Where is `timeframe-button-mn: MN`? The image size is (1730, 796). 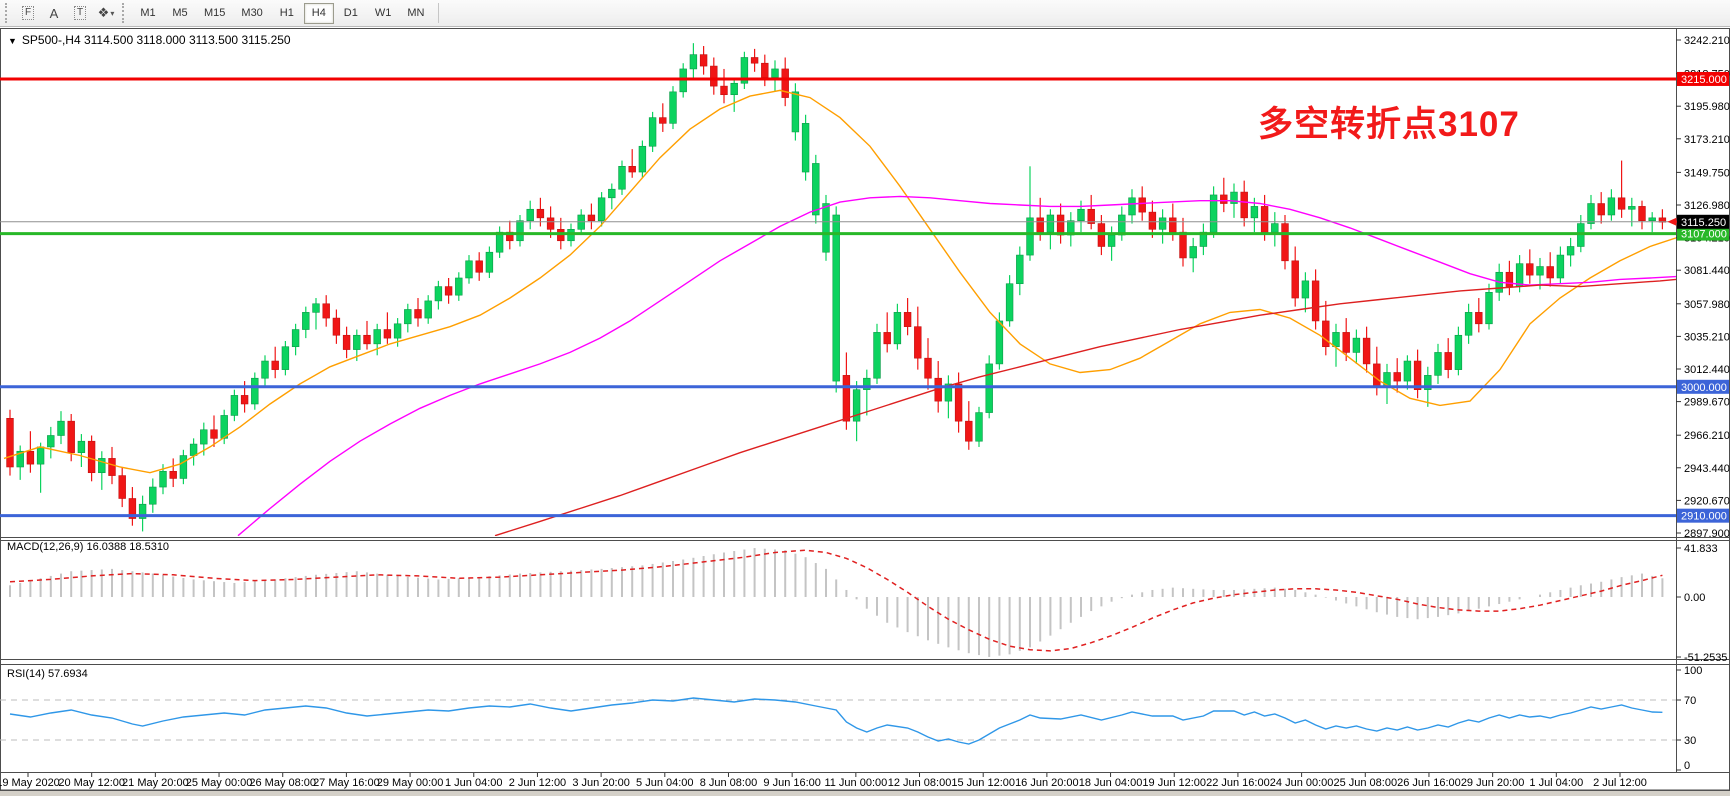 timeframe-button-mn: MN is located at coordinates (416, 13).